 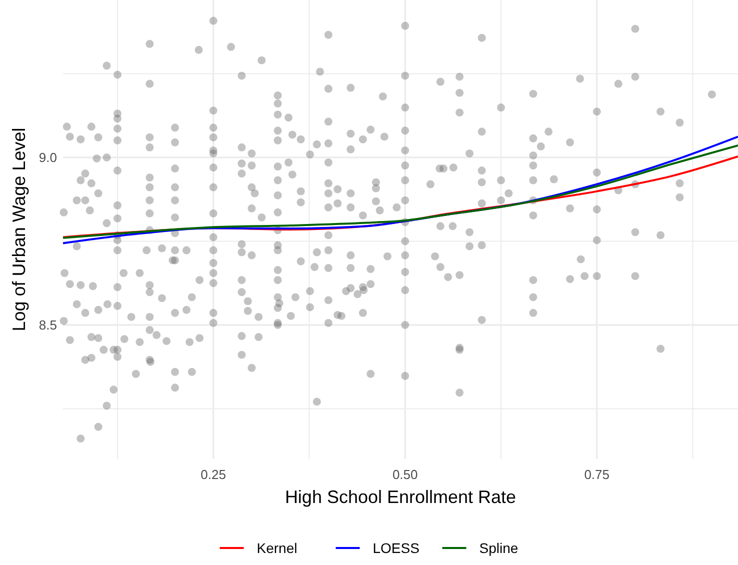 What do you see at coordinates (396, 548) in the screenshot?
I see `legend-label: LOESS` at bounding box center [396, 548].